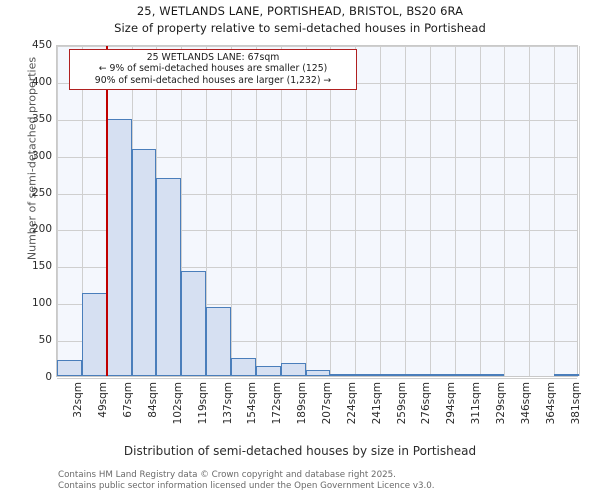  What do you see at coordinates (501, 403) in the screenshot?
I see `x-axis-tick-label: 329sqm` at bounding box center [501, 403].